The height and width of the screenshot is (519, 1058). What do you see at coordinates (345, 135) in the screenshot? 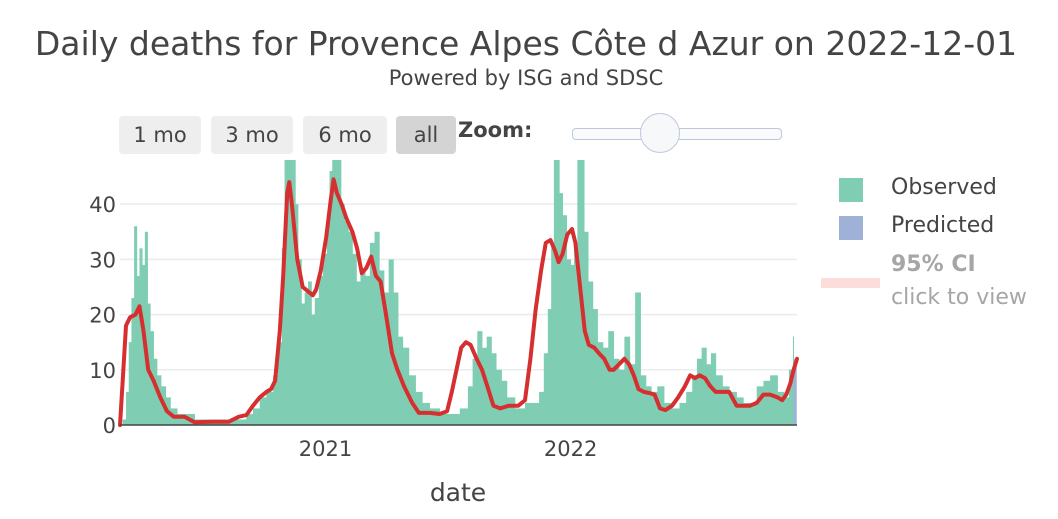
I see `range-button-6-months: 6 mo` at bounding box center [345, 135].